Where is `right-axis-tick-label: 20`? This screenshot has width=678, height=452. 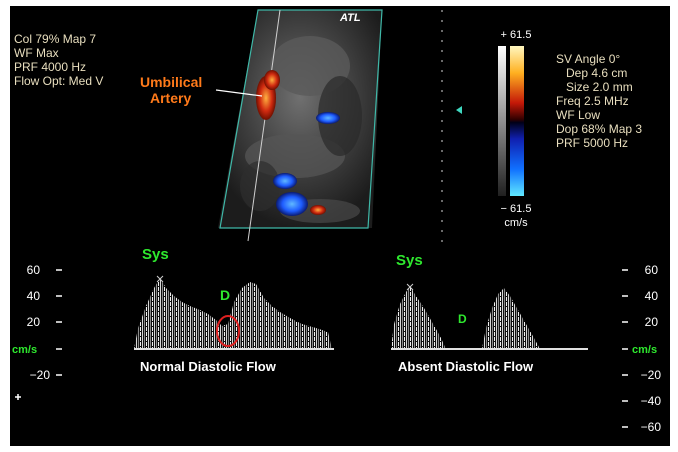 right-axis-tick-label: 20 is located at coordinates (651, 322).